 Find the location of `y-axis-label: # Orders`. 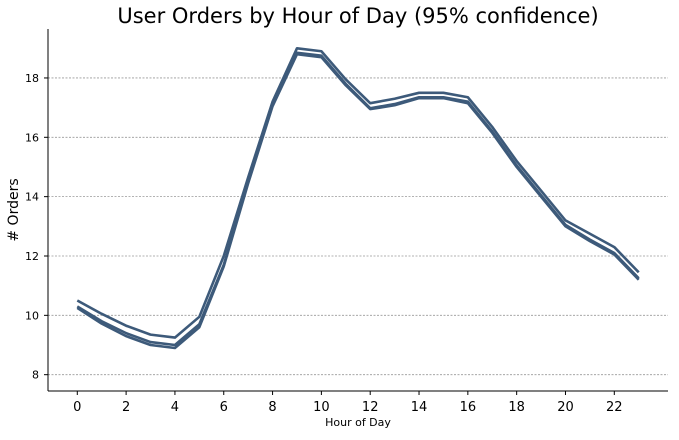

y-axis-label: # Orders is located at coordinates (14, 209).